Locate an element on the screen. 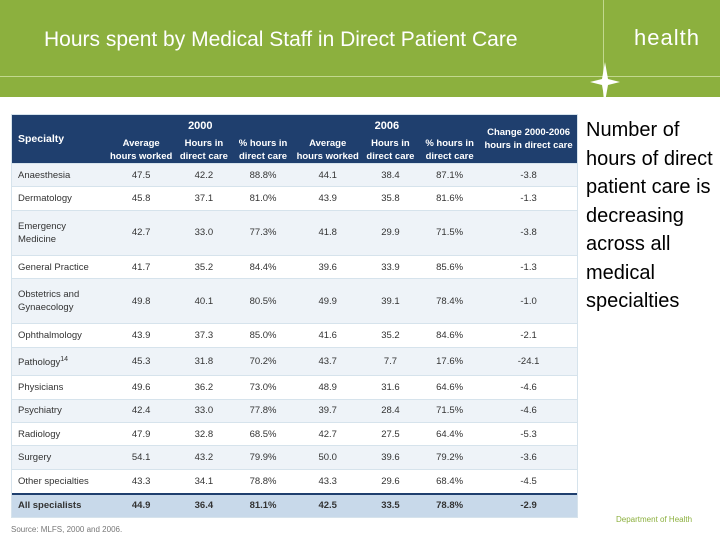 The width and height of the screenshot is (720, 540). hours-direct-2006-header: Hours in direct care is located at coordinates (390, 150).